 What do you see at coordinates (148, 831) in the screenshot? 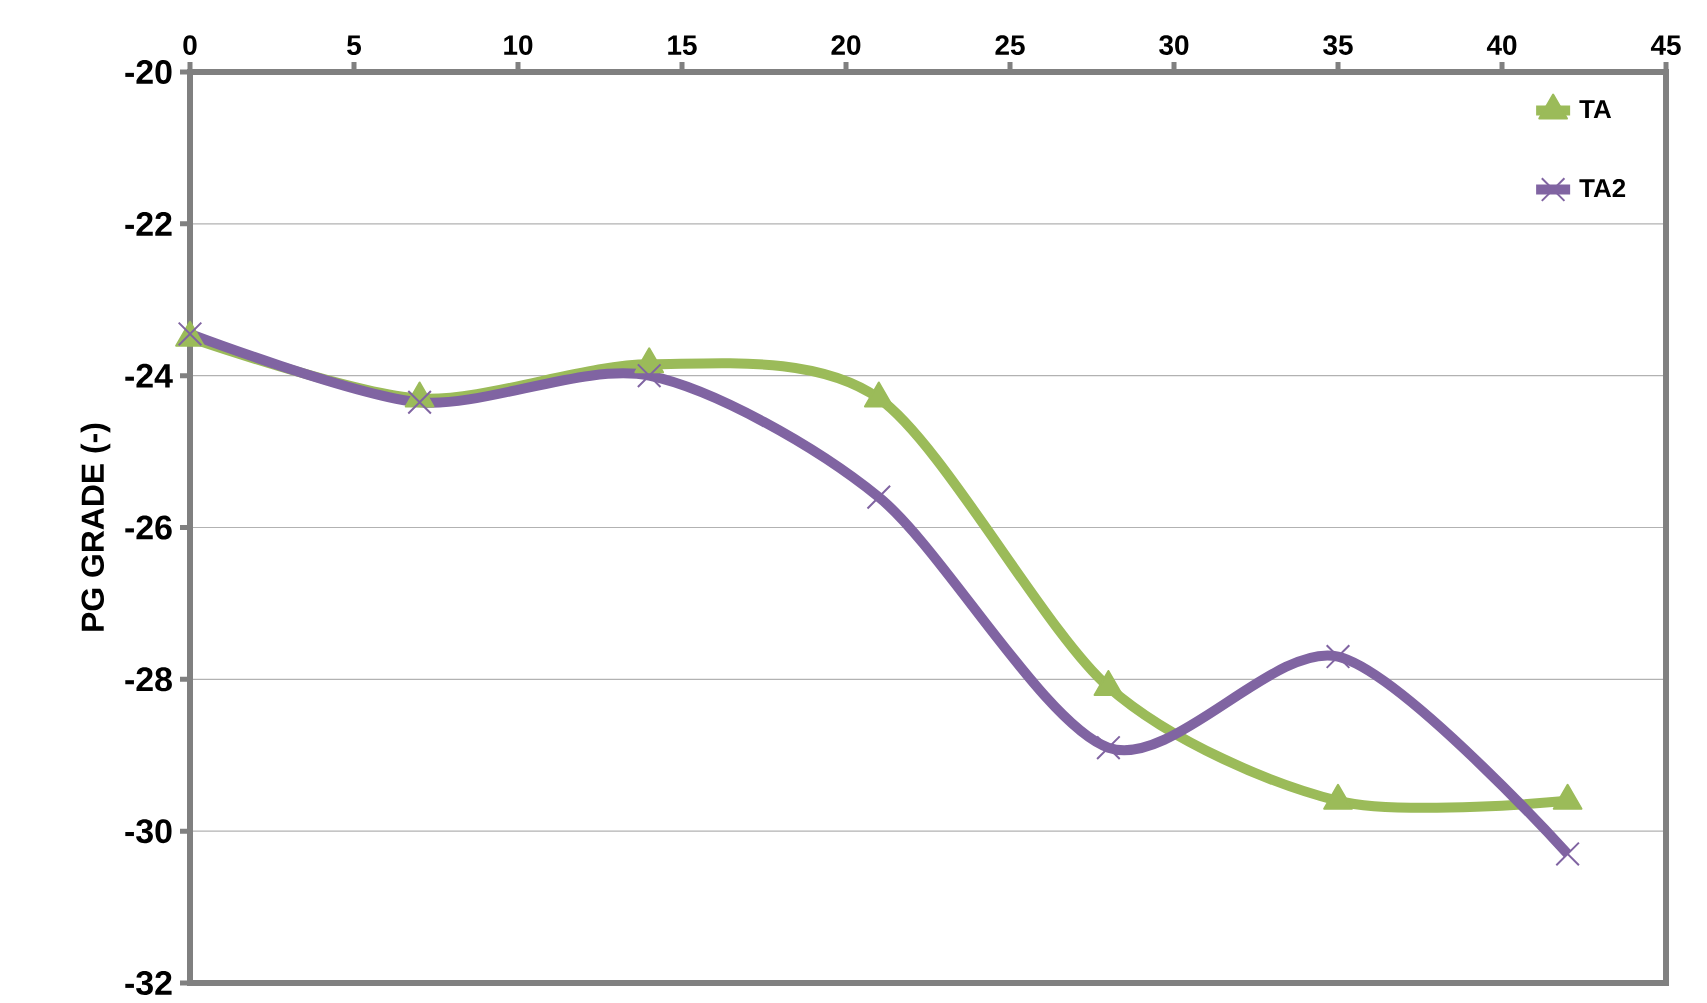
I see `y-tick-label: -30` at bounding box center [148, 831].